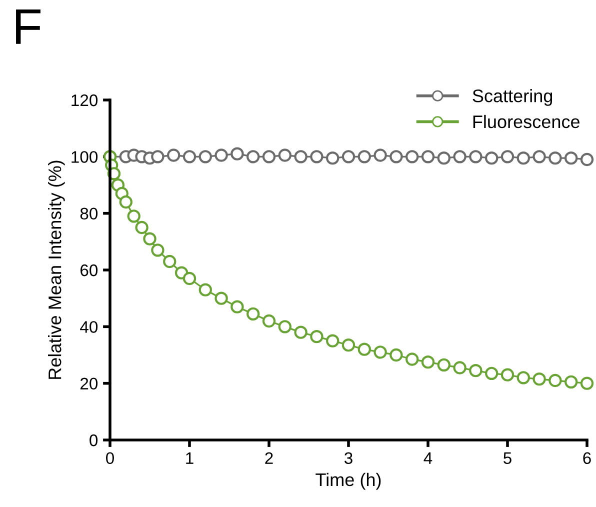 The height and width of the screenshot is (507, 596). Describe the element at coordinates (89, 327) in the screenshot. I see `y-tick-label: 40` at that location.